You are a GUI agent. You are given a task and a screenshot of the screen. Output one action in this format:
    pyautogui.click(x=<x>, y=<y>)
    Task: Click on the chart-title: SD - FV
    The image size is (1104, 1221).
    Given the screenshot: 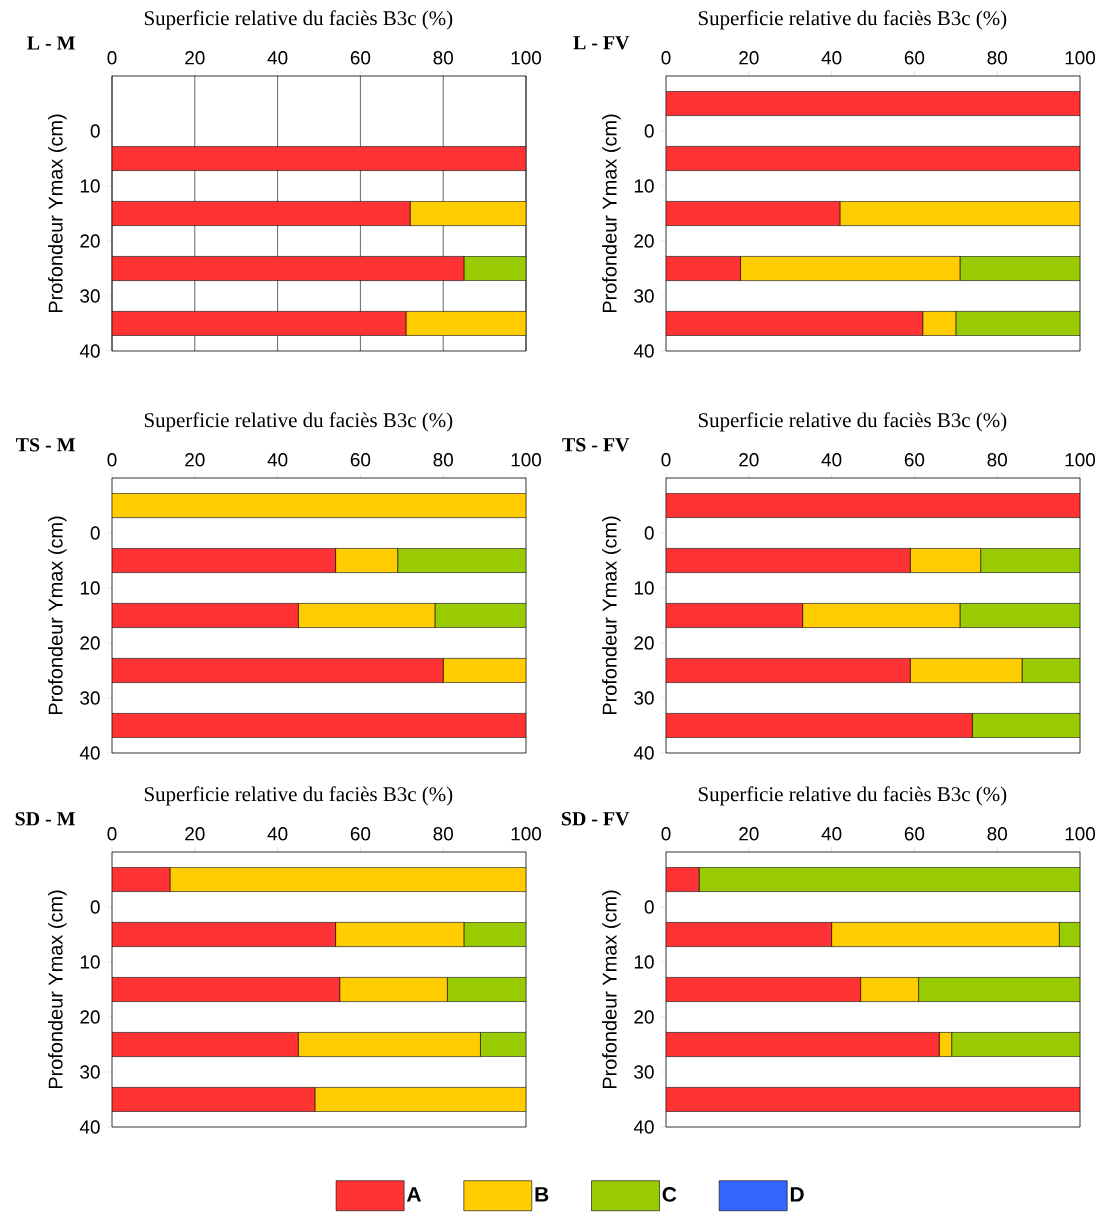 What is the action you would take?
    pyautogui.click(x=595, y=819)
    